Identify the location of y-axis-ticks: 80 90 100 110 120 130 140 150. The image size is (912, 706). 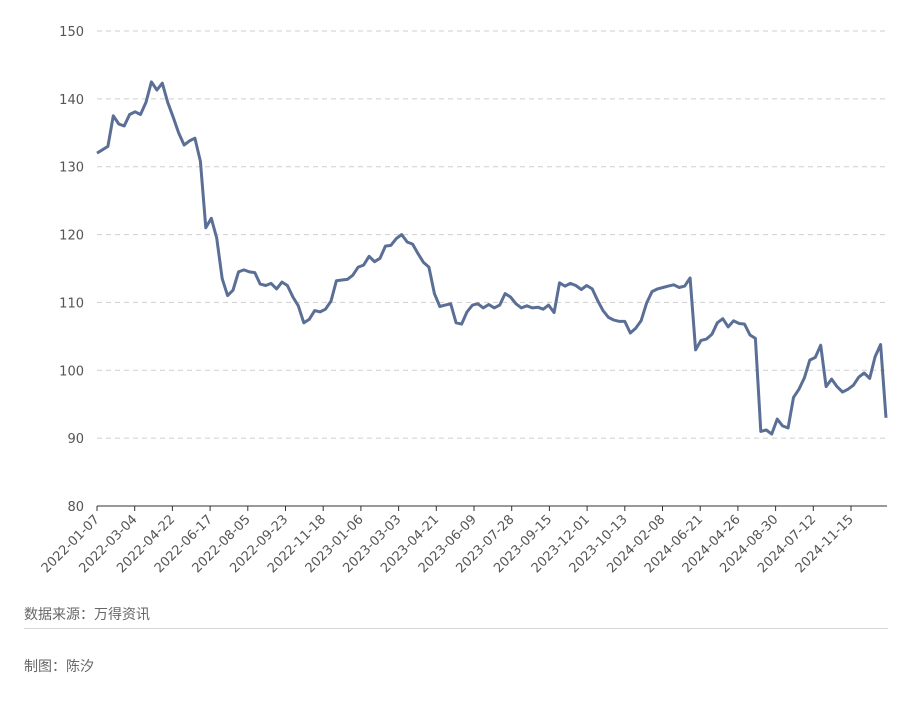
(71, 270).